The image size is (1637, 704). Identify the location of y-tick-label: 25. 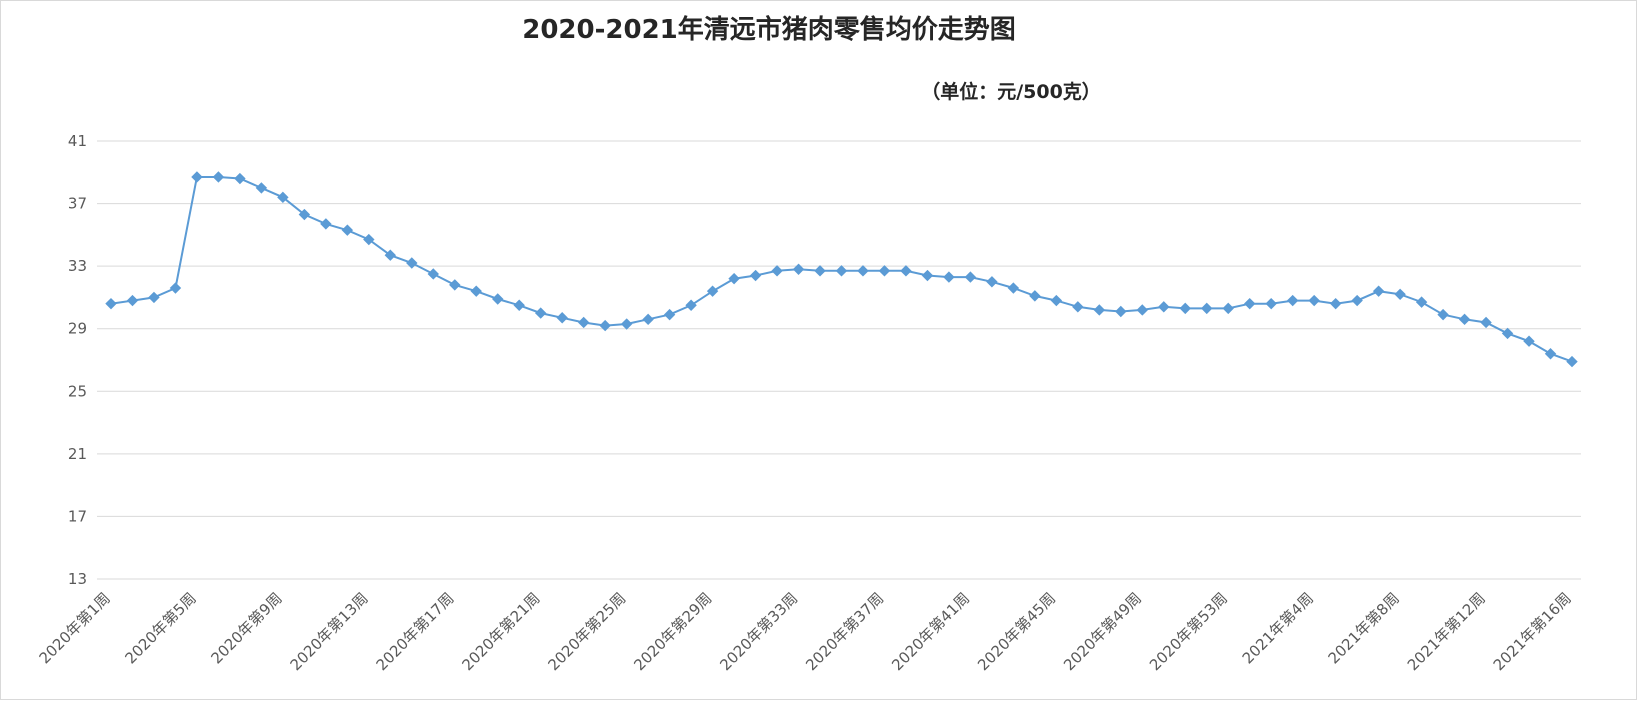
(77, 391).